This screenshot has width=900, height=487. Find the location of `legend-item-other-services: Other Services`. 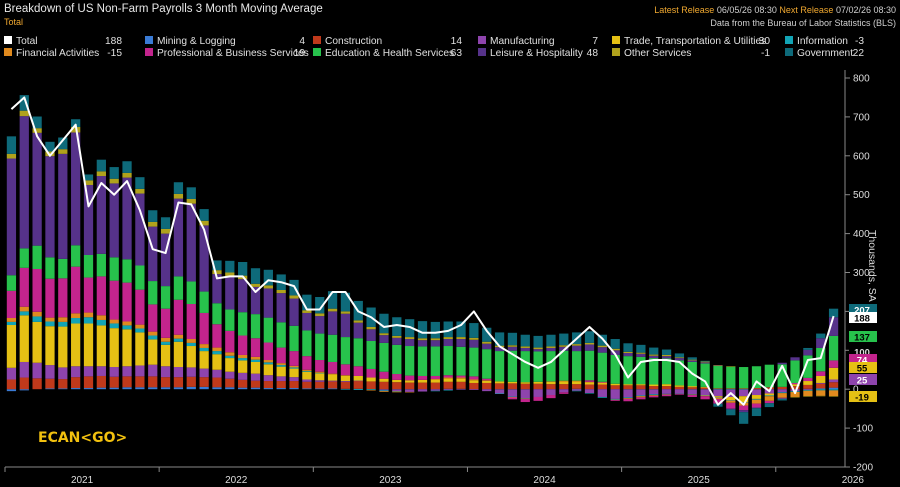

legend-item-other-services: Other Services is located at coordinates (651, 54).